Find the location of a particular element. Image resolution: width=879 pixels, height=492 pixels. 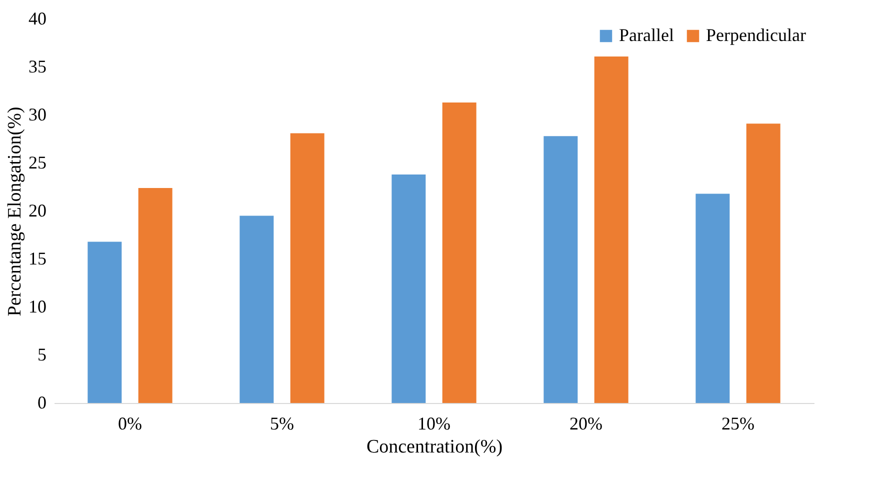

y-tick-label: 15 is located at coordinates (37, 258).